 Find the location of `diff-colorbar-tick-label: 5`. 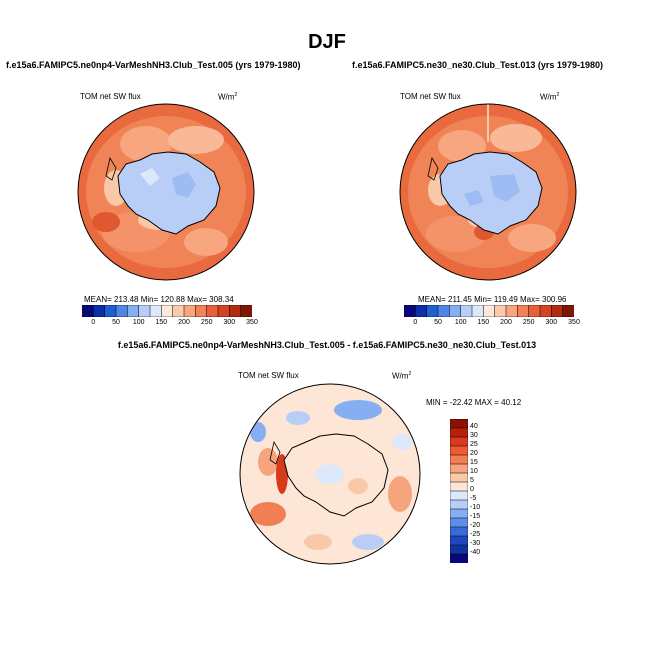

diff-colorbar-tick-label: 5 is located at coordinates (472, 480).